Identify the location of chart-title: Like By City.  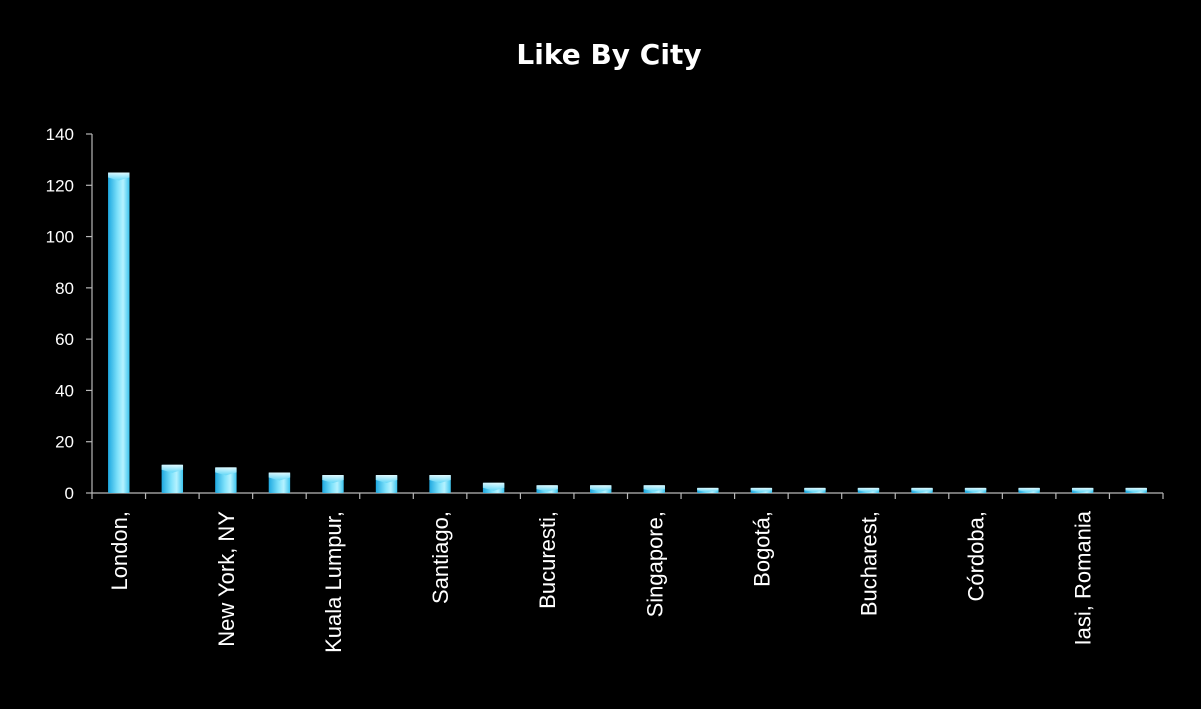
(608, 54).